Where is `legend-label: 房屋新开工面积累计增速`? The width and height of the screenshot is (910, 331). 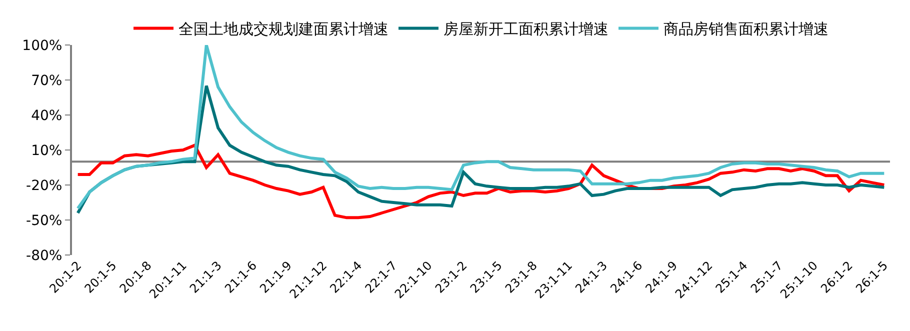 legend-label: 房屋新开工面积累计增速 is located at coordinates (526, 29).